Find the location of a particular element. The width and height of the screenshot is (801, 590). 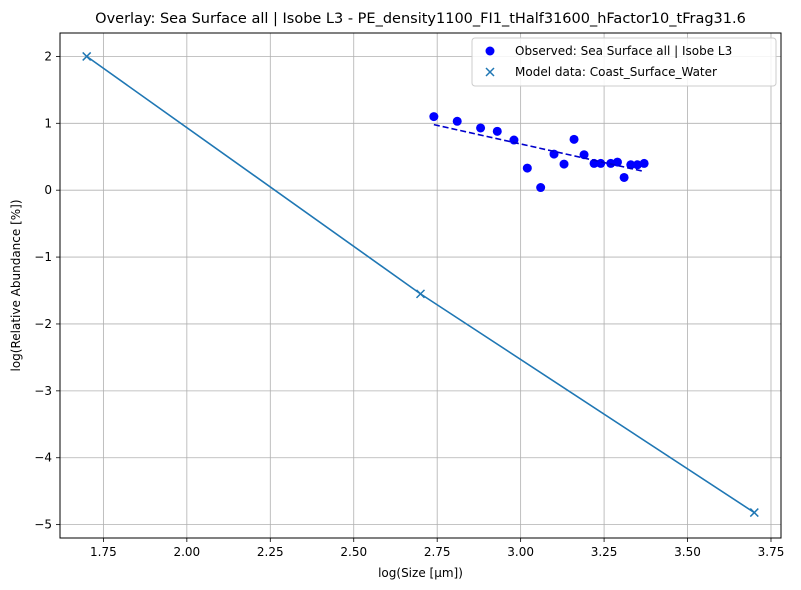

y-tick-label: 0 is located at coordinates (48, 190).